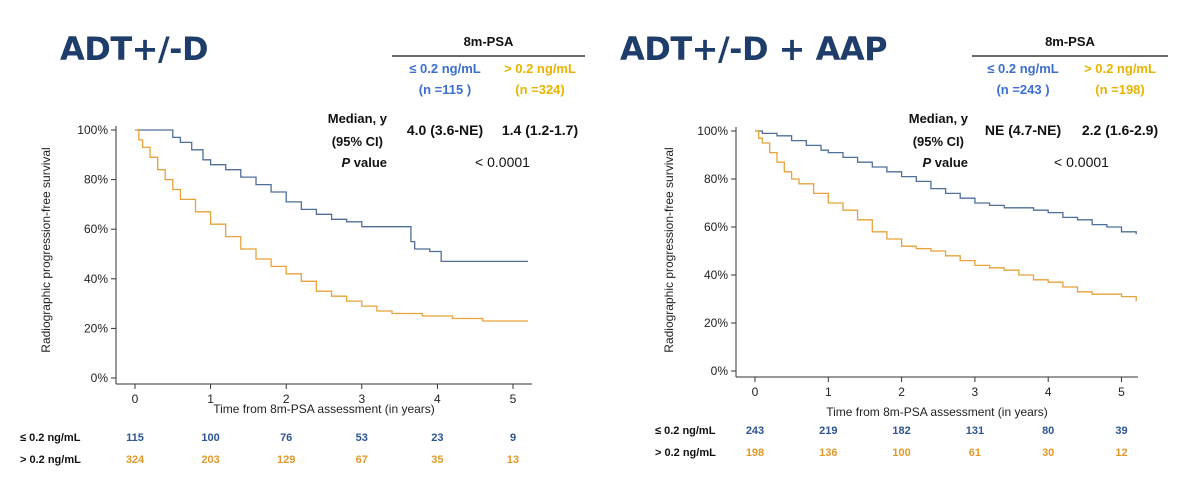 The height and width of the screenshot is (489, 1200). What do you see at coordinates (540, 130) in the screenshot?
I see `median-high-value: 1.4 (1.2-1.7)` at bounding box center [540, 130].